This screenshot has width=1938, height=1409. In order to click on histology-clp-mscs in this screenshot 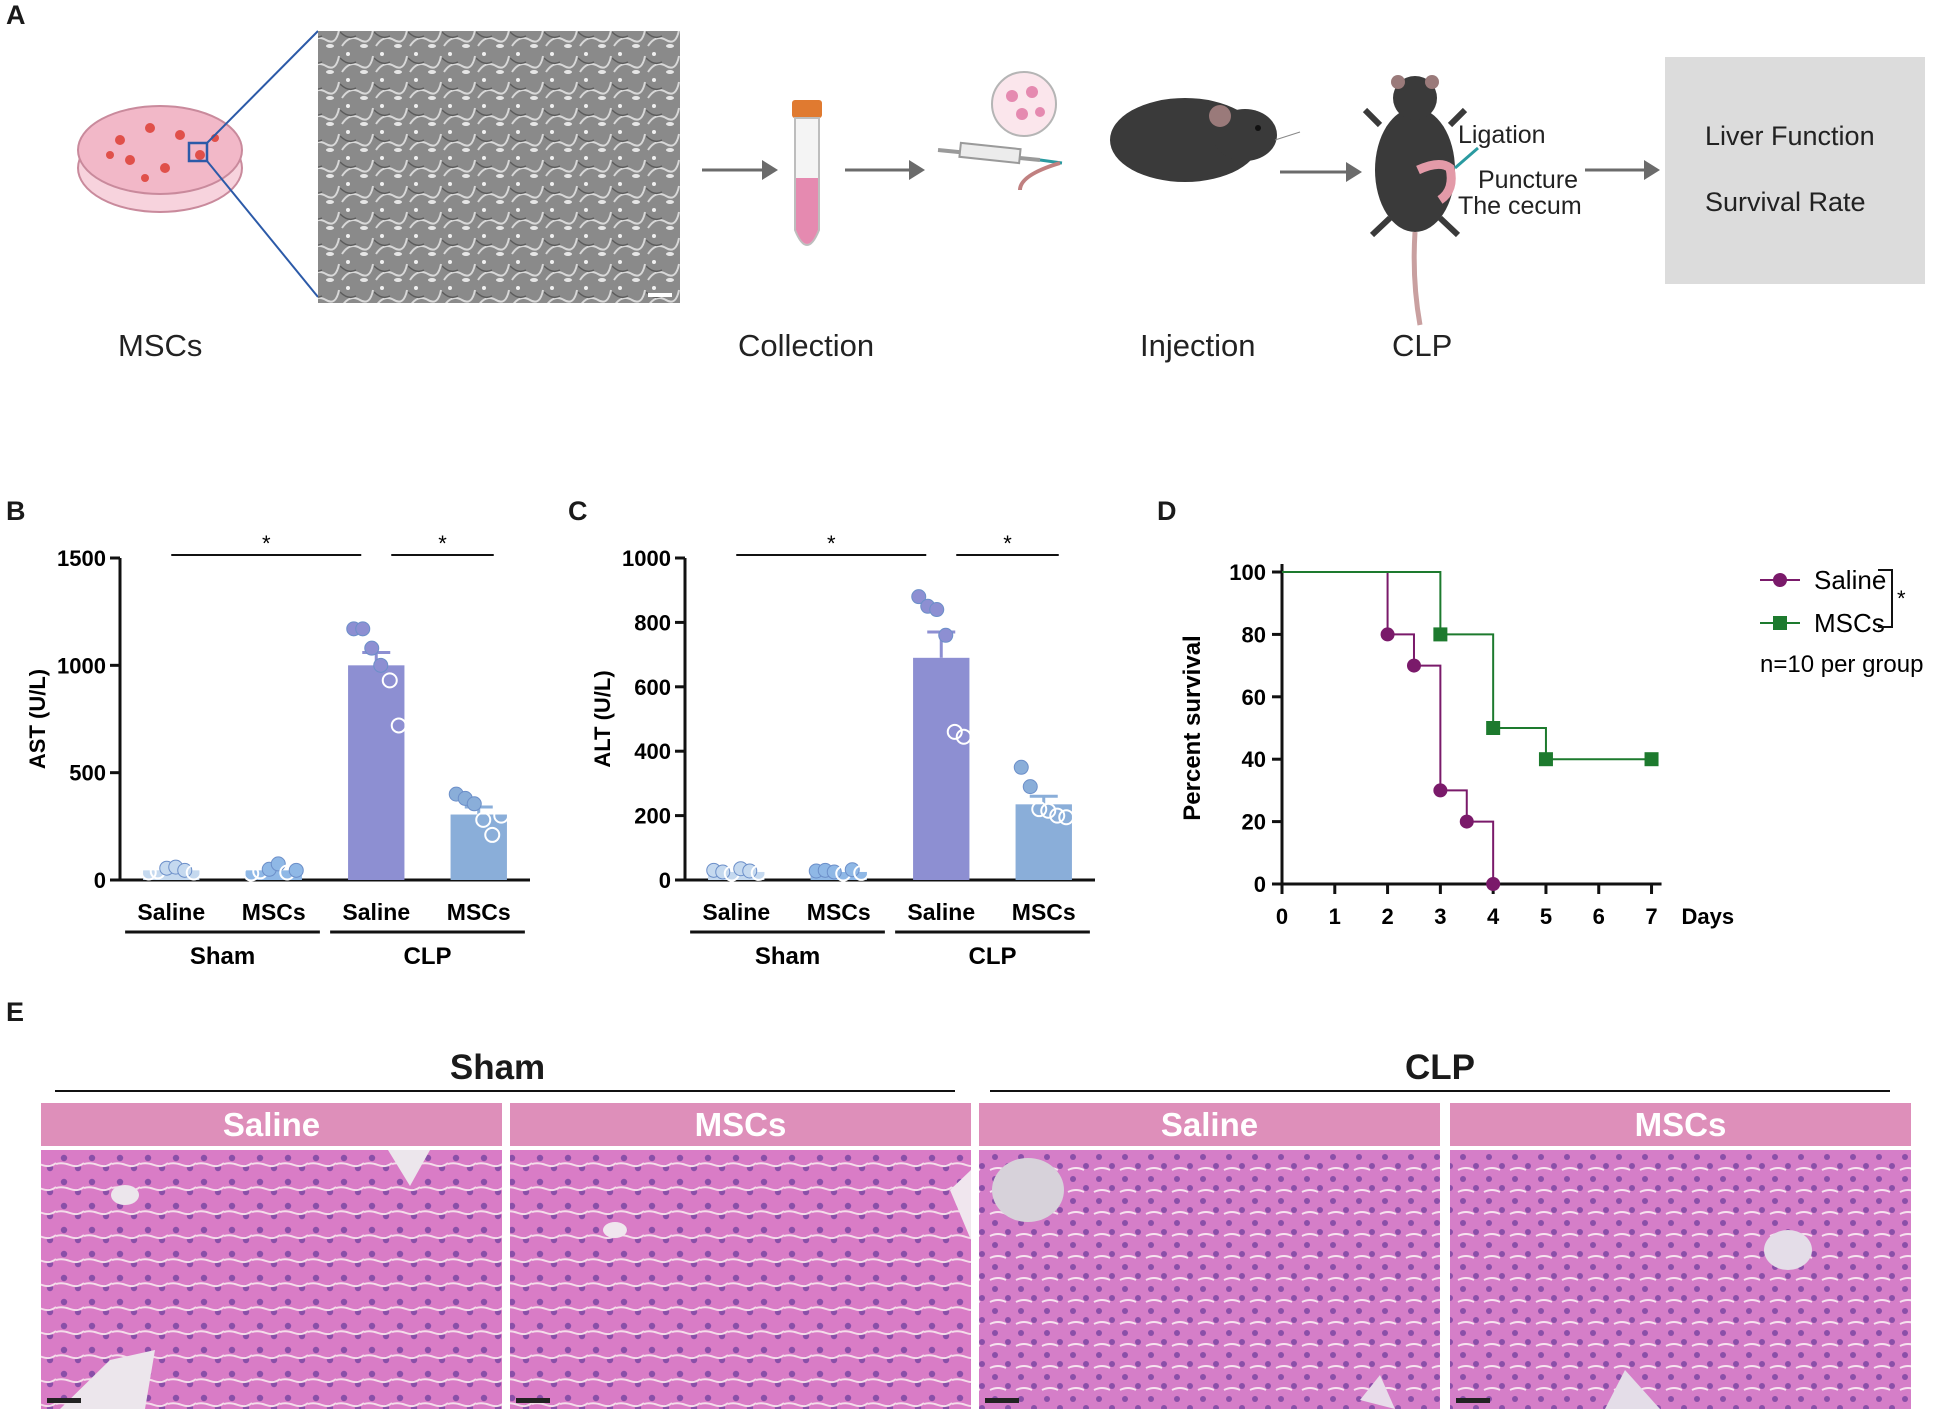, I will do `click(1680, 1279)`.